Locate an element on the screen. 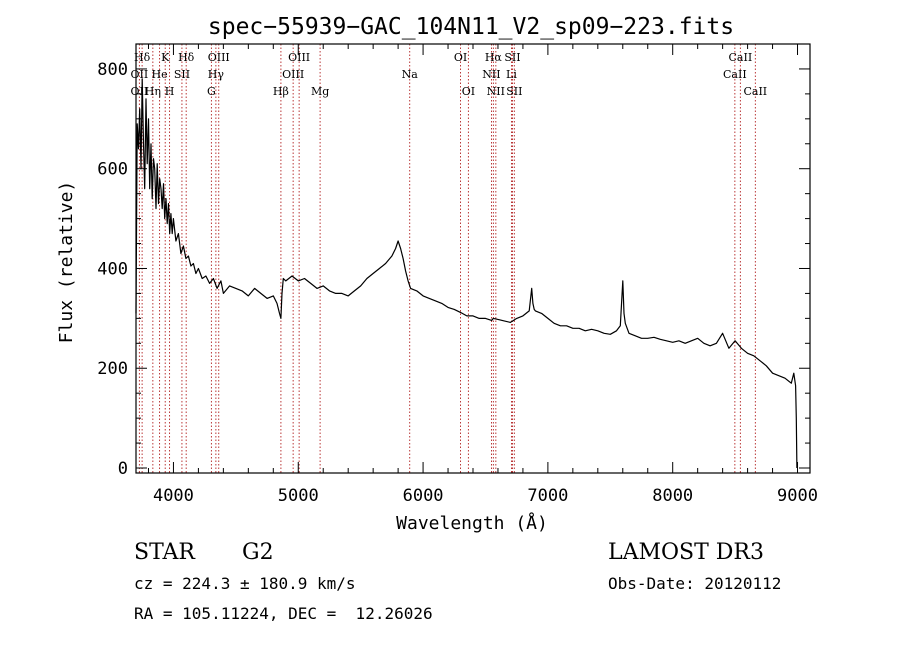 This screenshot has height=649, width=900. x-tick-label: 8000 is located at coordinates (672, 496).